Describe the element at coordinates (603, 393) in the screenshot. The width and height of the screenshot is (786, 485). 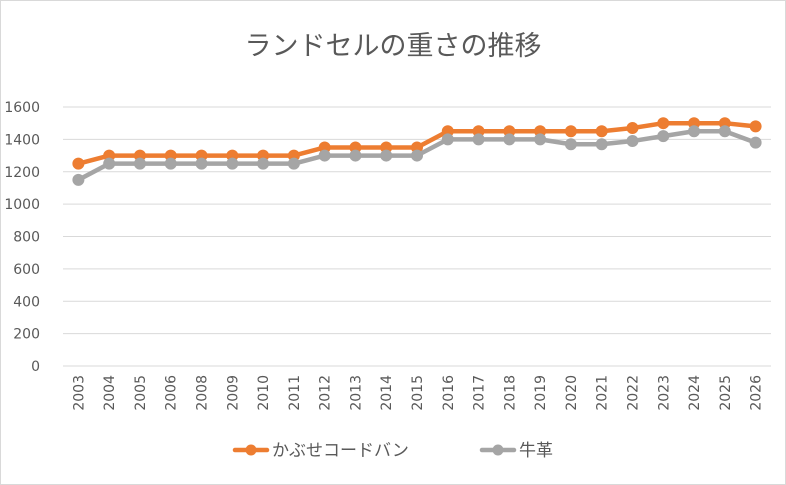
I see `x-tick-label: 2021` at that location.